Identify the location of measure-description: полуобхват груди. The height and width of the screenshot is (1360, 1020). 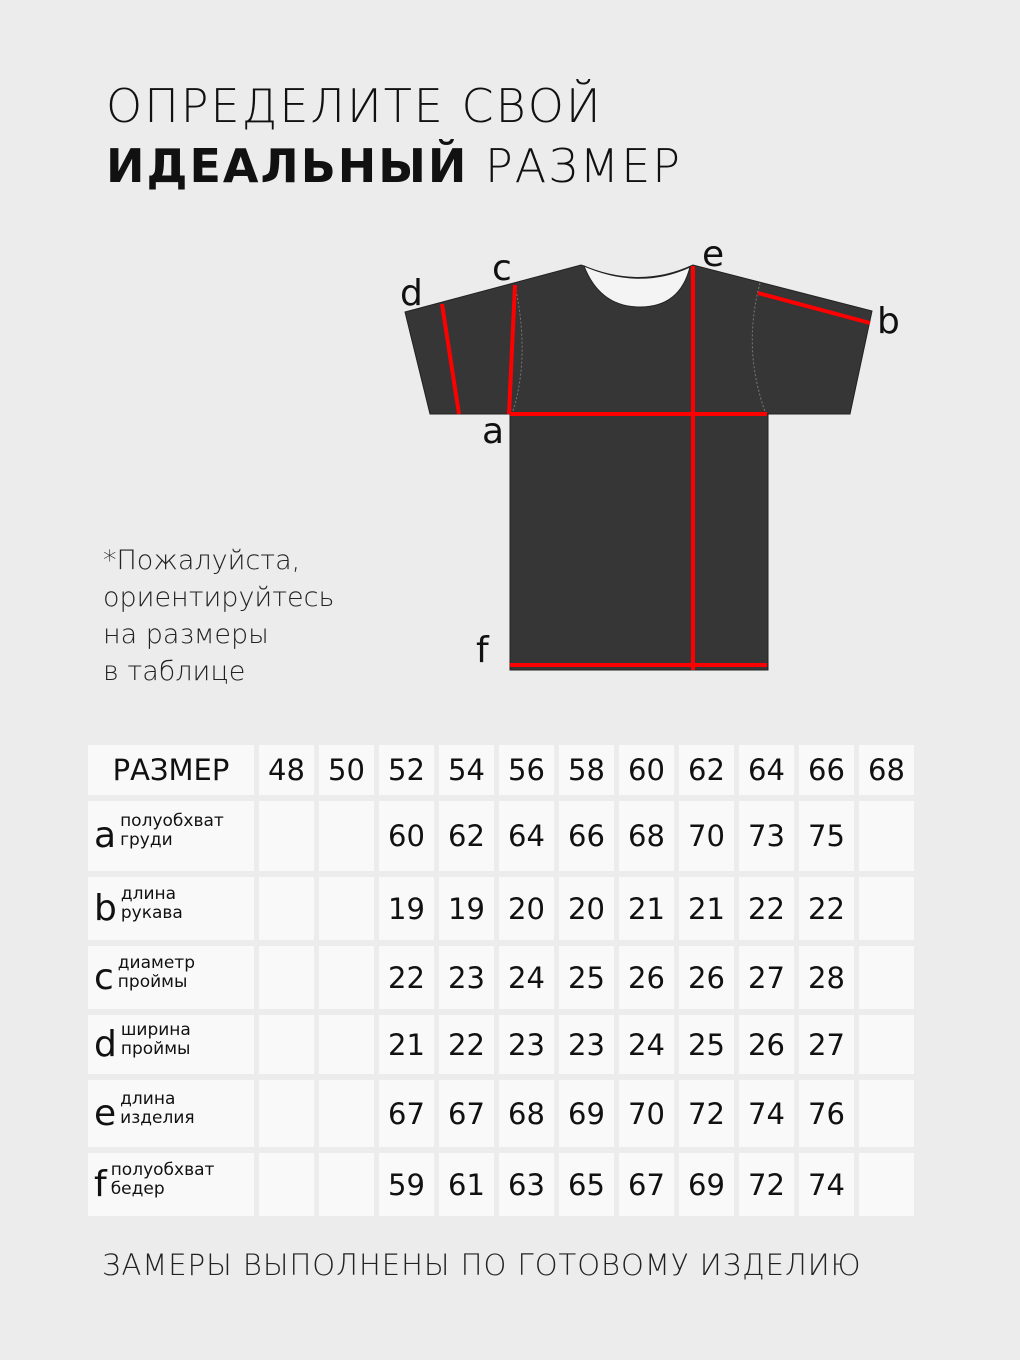
(172, 831).